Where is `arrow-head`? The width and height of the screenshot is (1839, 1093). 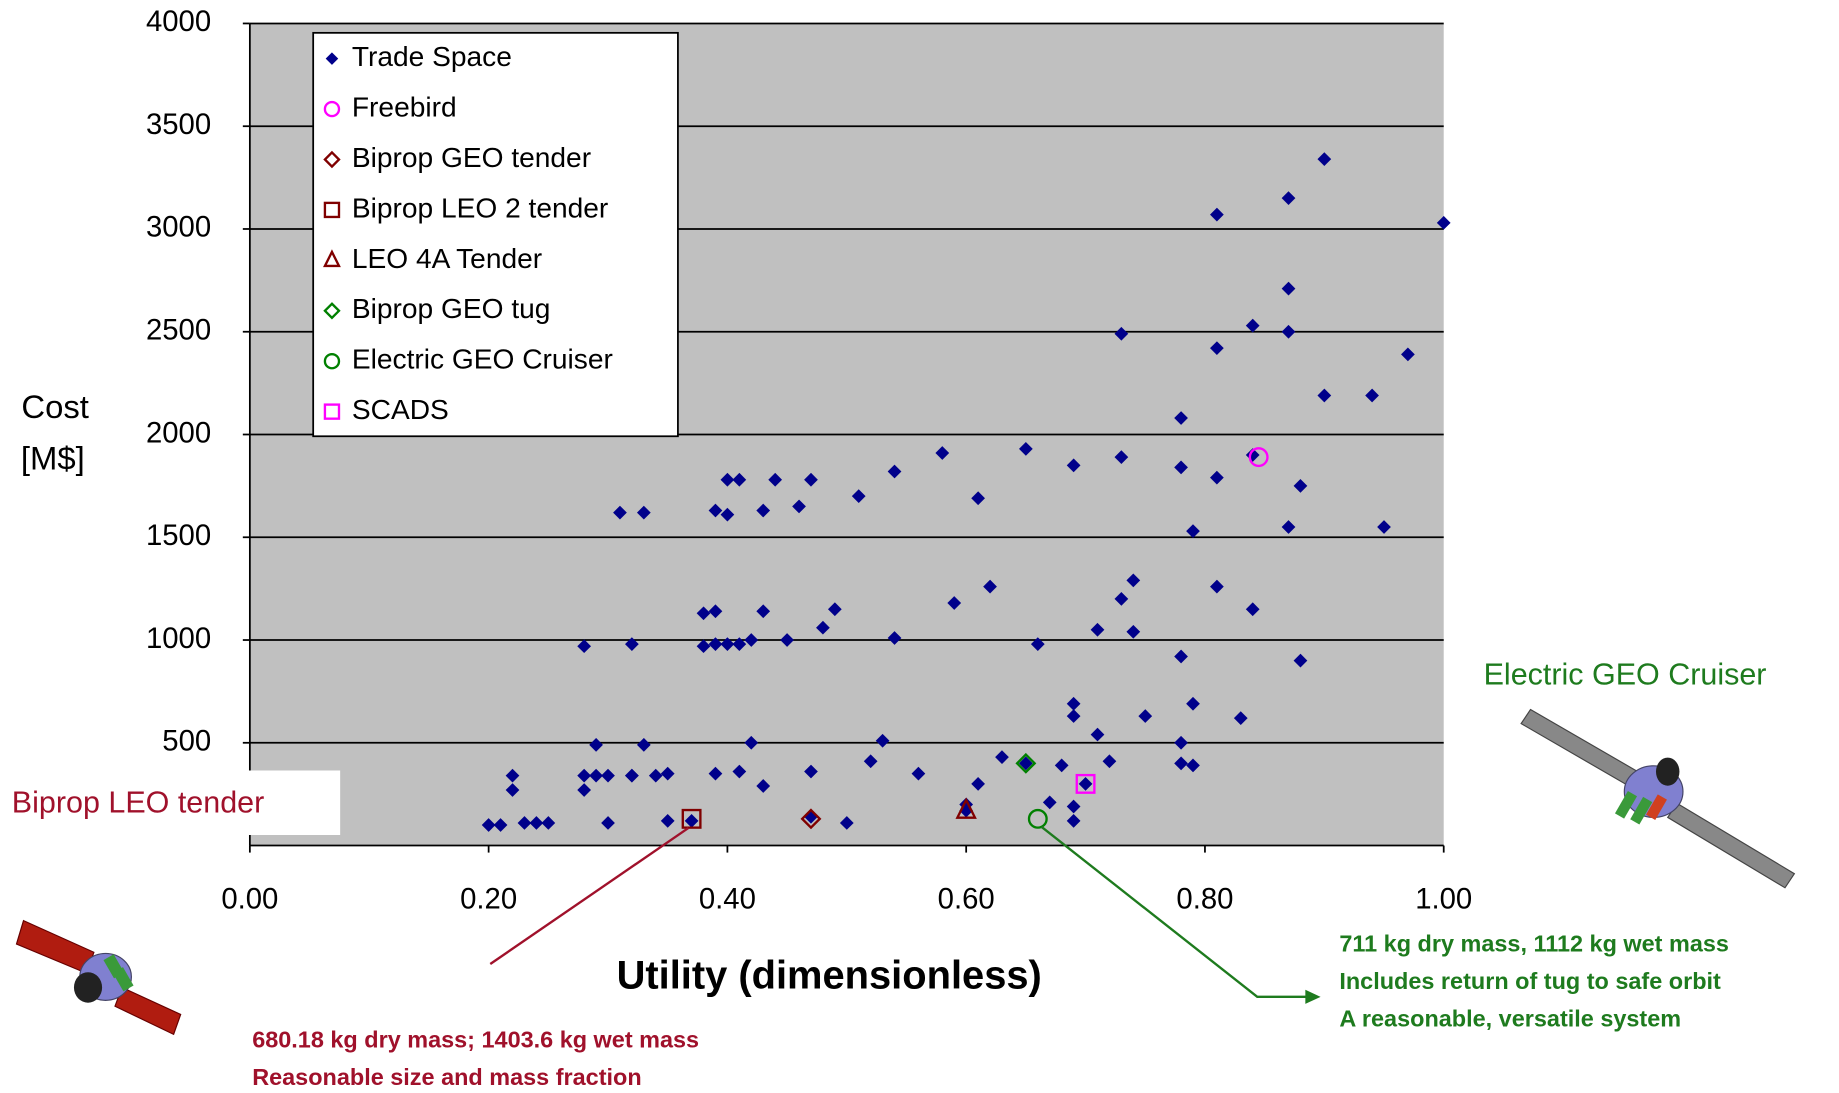
arrow-head is located at coordinates (1313, 996).